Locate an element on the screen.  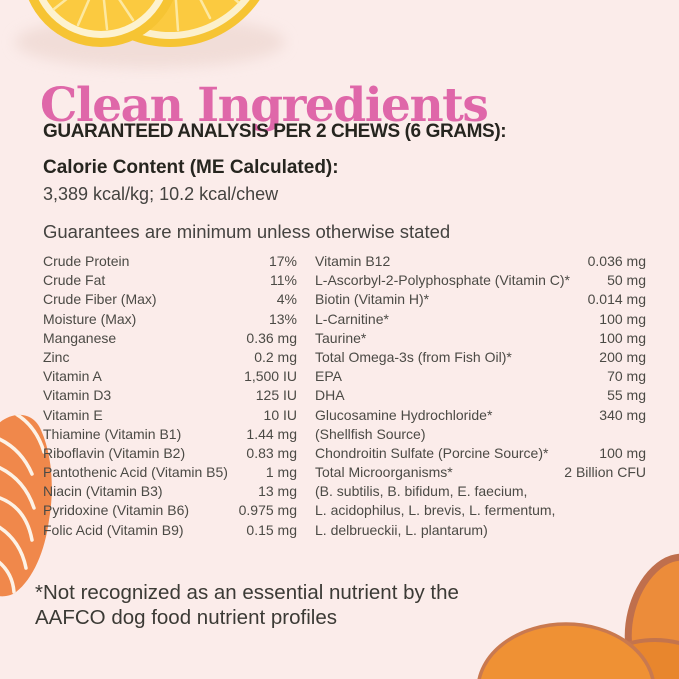
nutrient-name: L. delbrueckii, L. plantarum) is located at coordinates (401, 529).